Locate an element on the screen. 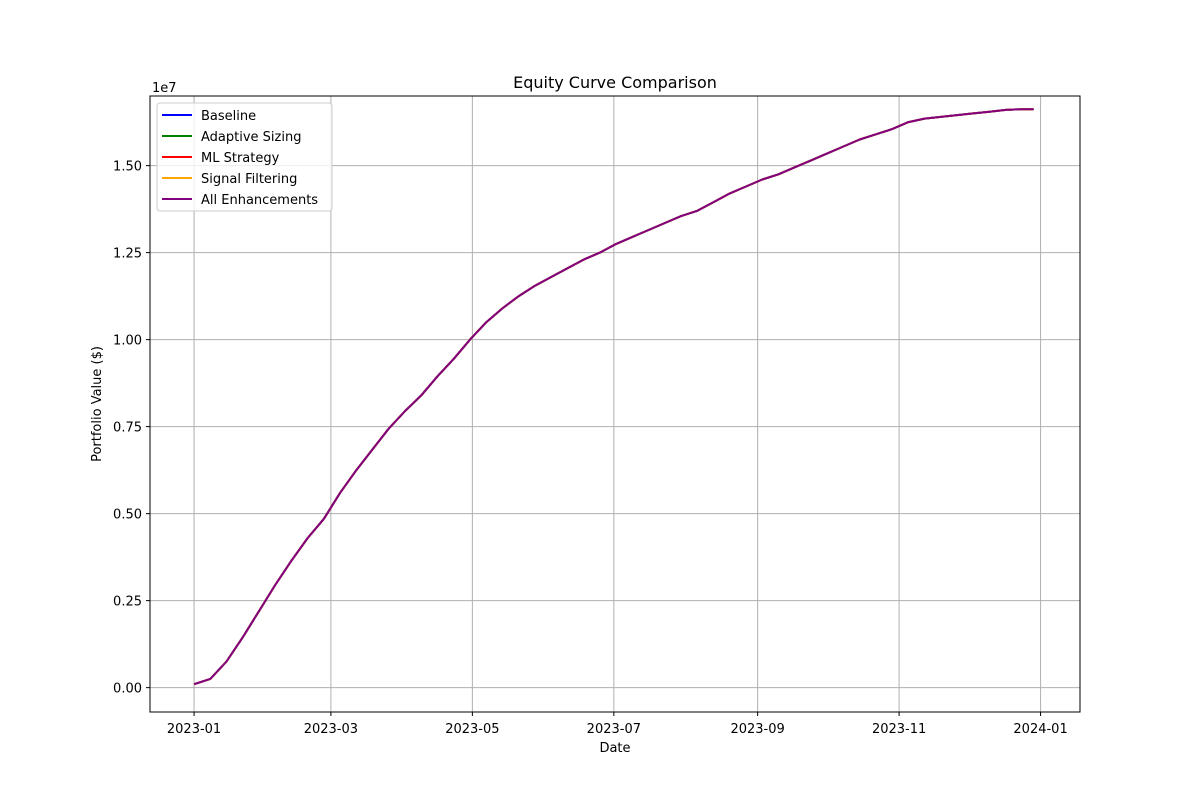  y-tick-label: 1.50 is located at coordinates (127, 167).